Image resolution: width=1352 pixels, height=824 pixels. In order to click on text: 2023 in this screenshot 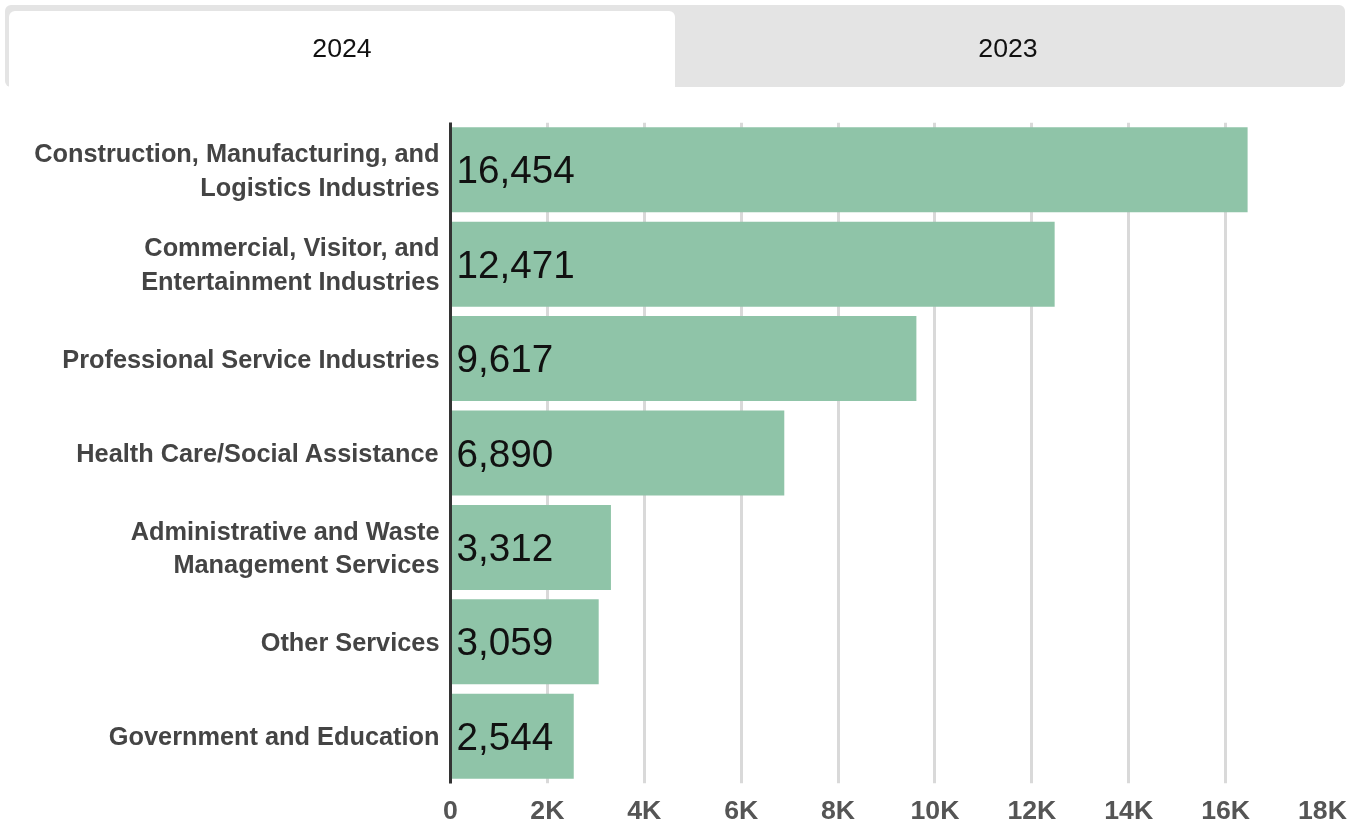, I will do `click(1008, 49)`.